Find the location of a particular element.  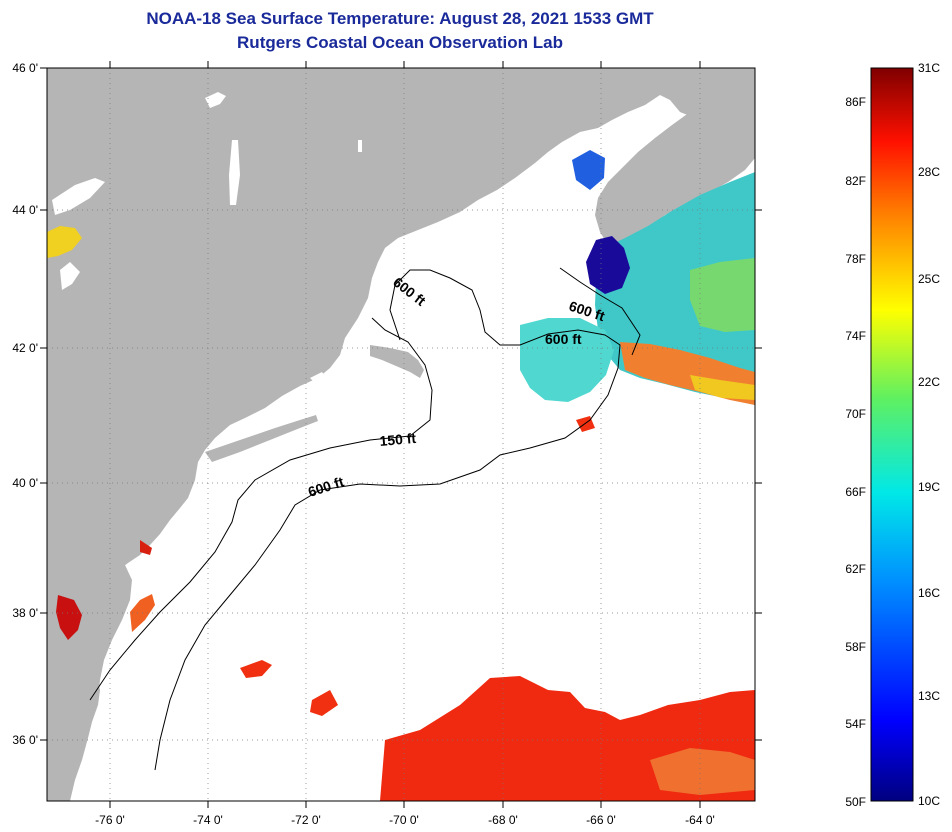

sst-patch-lake-ontario is located at coordinates (64, 242).